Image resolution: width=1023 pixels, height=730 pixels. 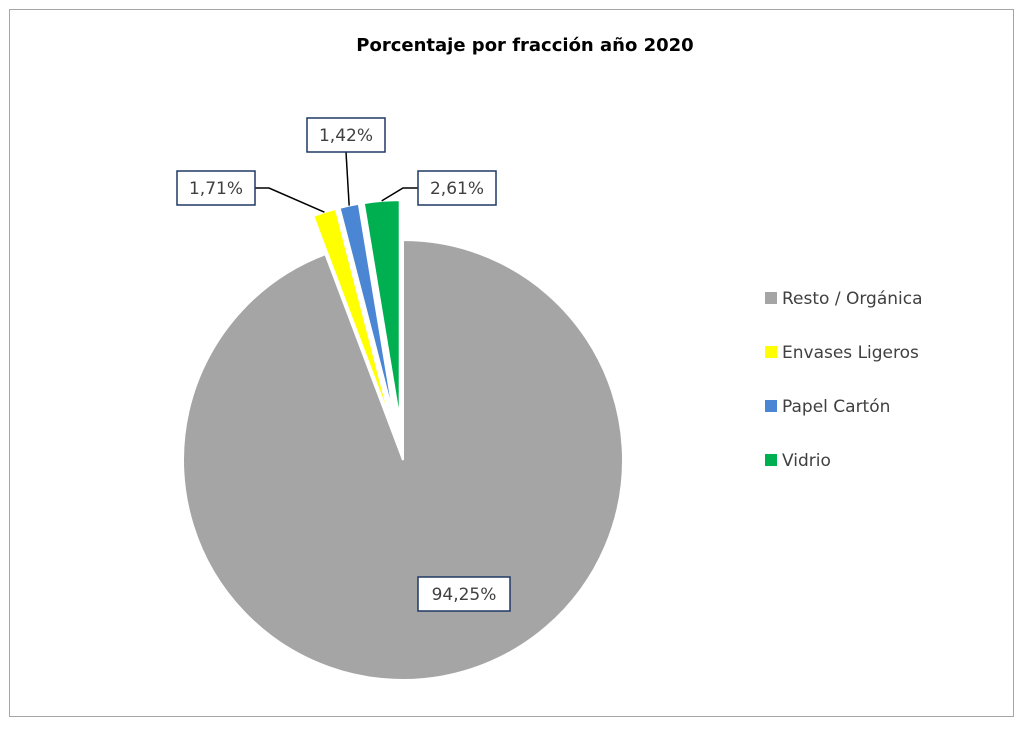 I want to click on legend-label: Papel Cartón, so click(x=836, y=407).